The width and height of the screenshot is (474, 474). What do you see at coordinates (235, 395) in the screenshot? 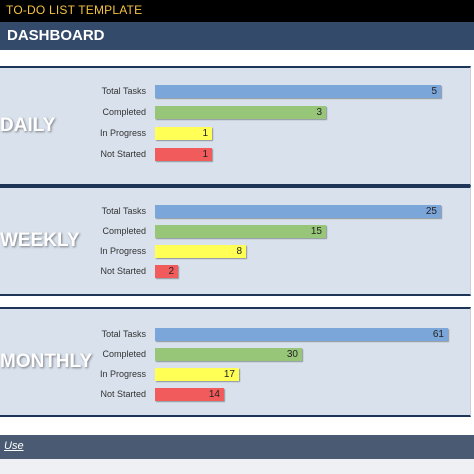
I see `row-not-started: Not Started 14` at bounding box center [235, 395].